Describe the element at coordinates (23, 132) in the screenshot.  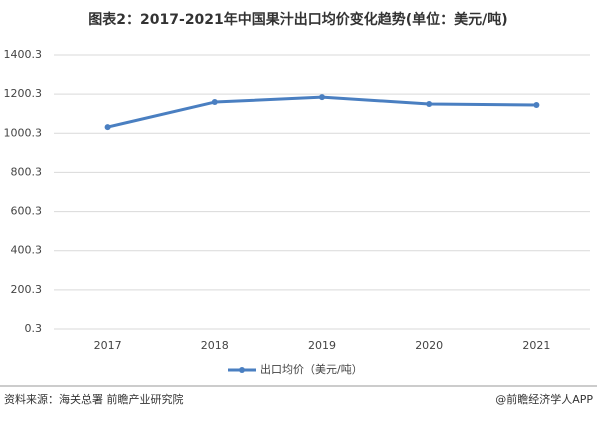
I see `y-tick-label: 1000.3` at that location.